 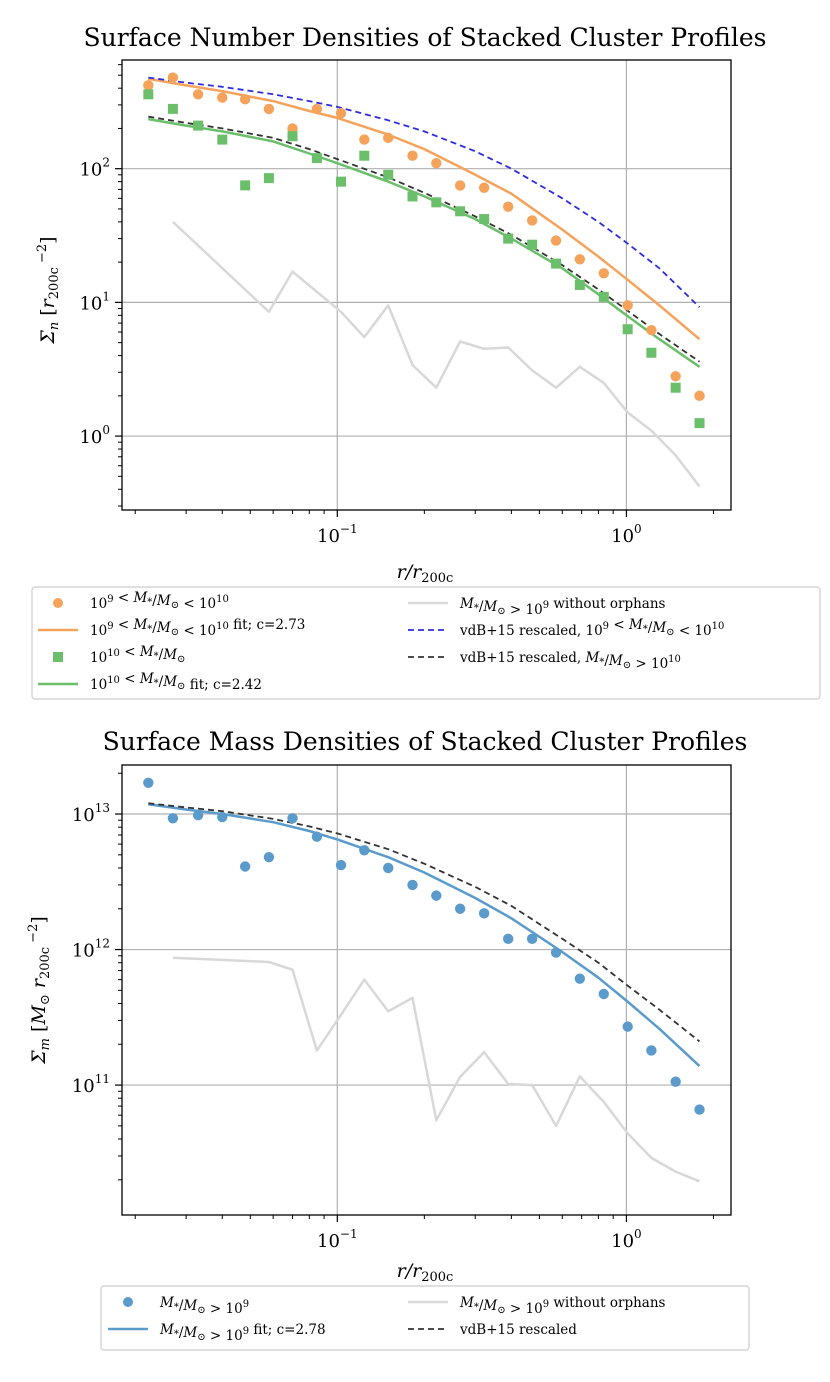 I want to click on legend-item: 1010 < M*/M⊙ fit; c=2.42, so click(x=150, y=682).